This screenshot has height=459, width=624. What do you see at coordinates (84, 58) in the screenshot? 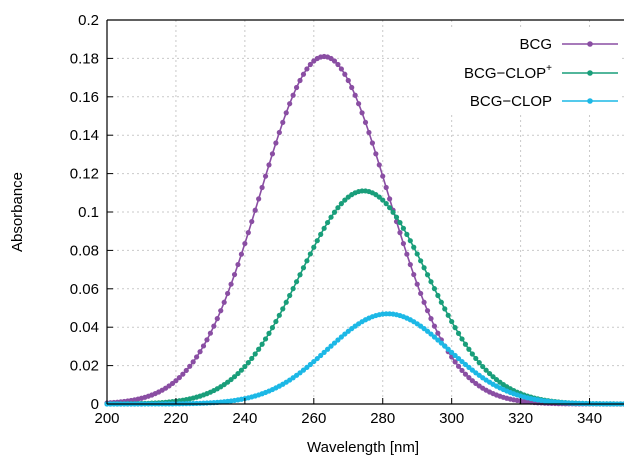
I see `y-tick-label: 0.18` at bounding box center [84, 58].